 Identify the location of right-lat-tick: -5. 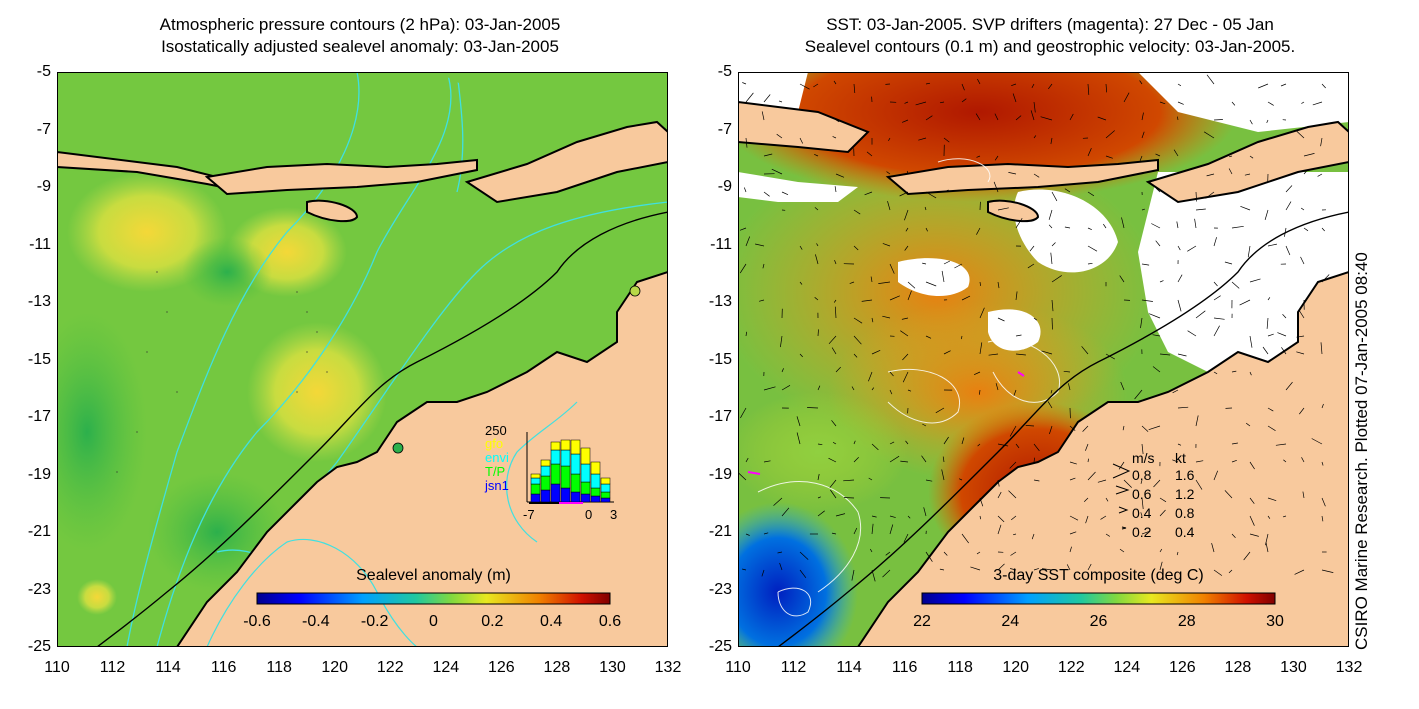
(724, 71).